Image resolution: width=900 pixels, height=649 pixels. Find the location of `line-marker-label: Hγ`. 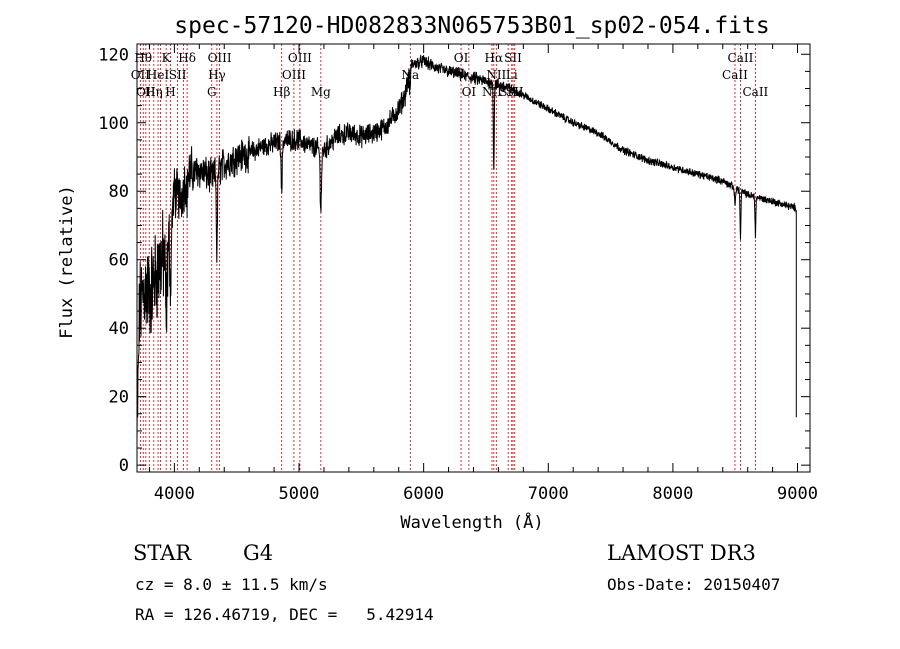

line-marker-label: Hγ is located at coordinates (217, 75).